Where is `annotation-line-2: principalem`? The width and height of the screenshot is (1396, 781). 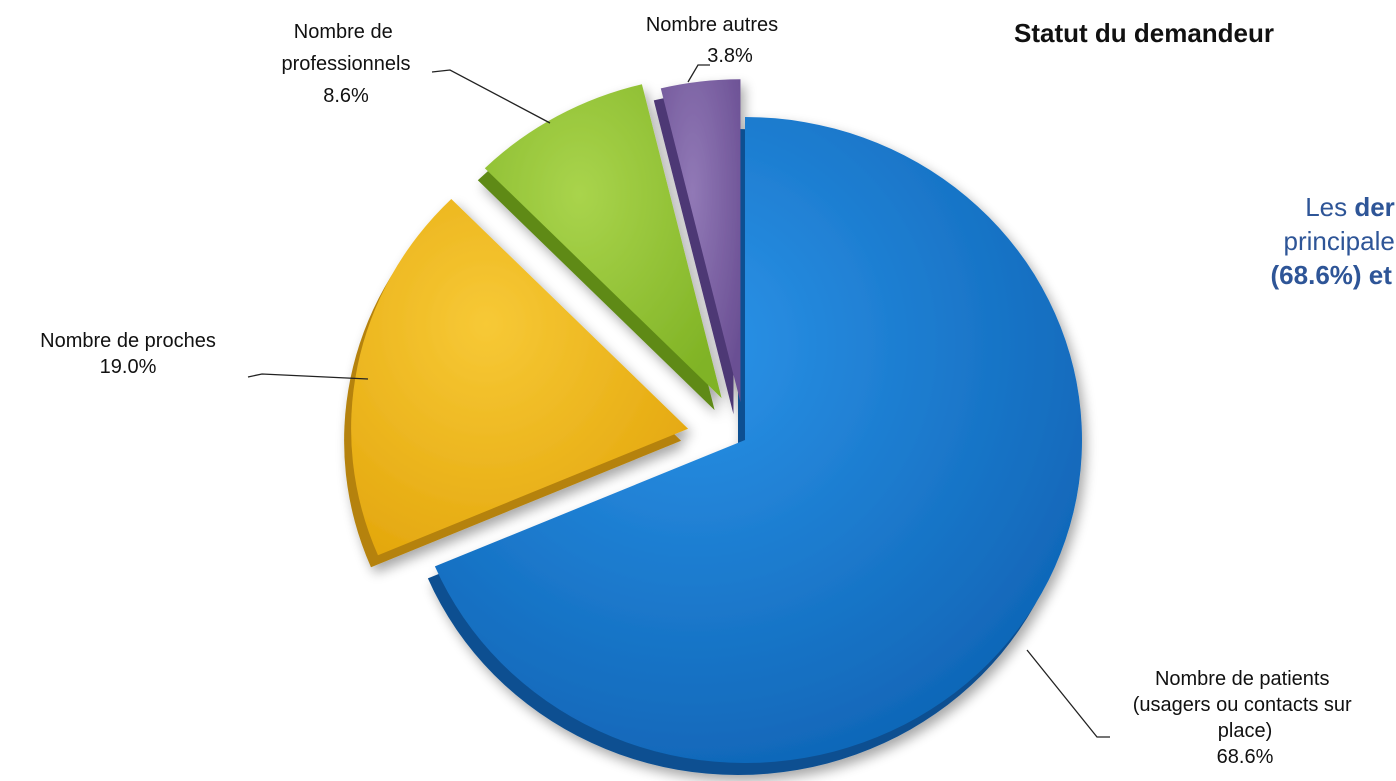 annotation-line-2: principalem is located at coordinates (1339, 241).